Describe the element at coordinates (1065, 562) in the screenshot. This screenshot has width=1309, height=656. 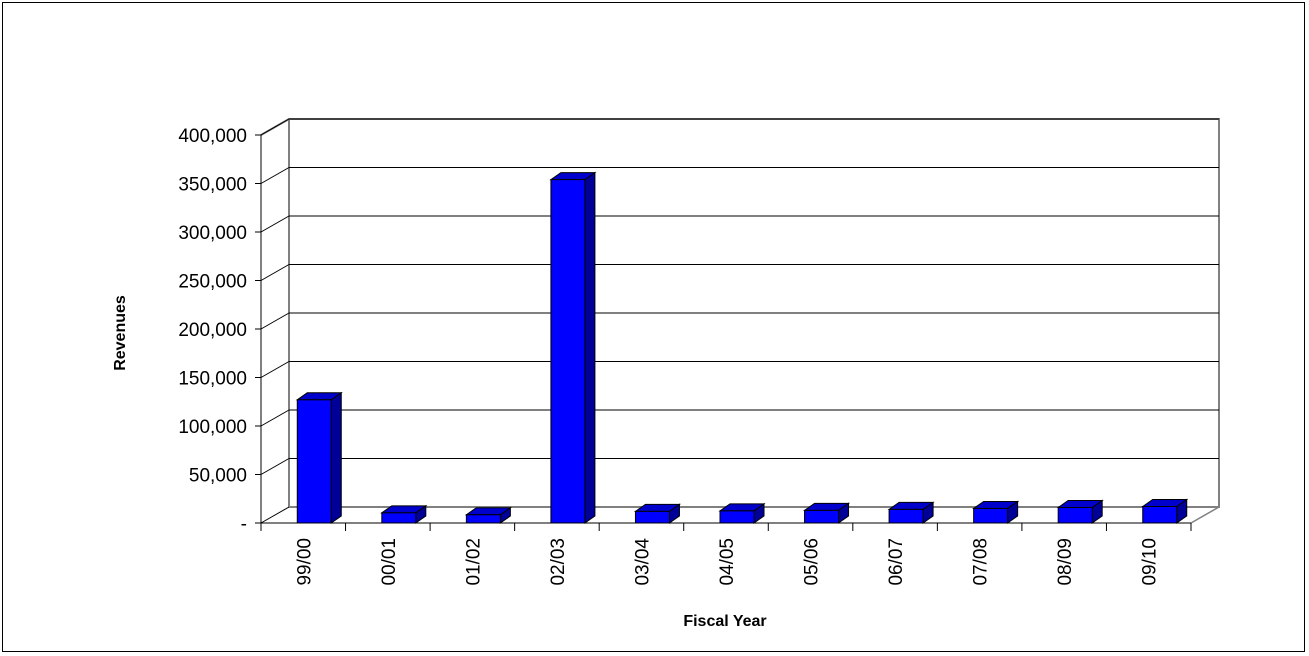
I see `x-tick-label: 08/09` at that location.